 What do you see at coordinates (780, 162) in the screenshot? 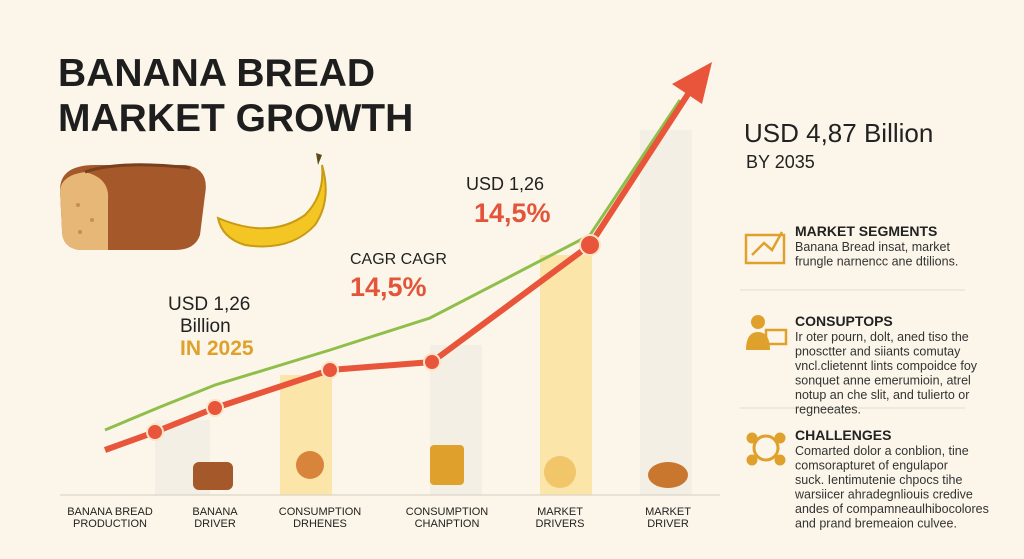
I see `forecast-year: BY 2035` at bounding box center [780, 162].